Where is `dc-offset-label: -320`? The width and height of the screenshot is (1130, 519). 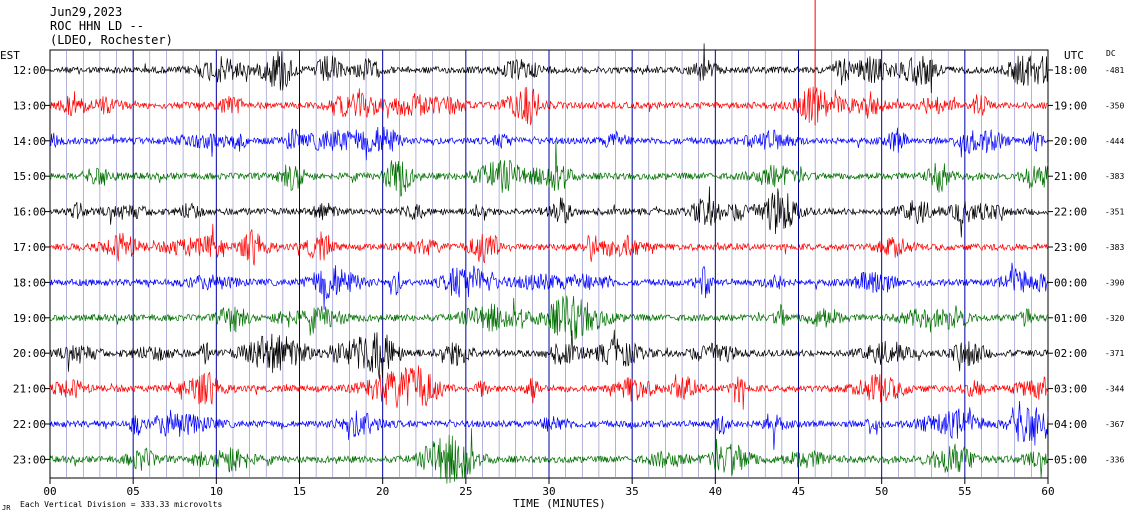
dc-offset-label: -320 is located at coordinates (1114, 318).